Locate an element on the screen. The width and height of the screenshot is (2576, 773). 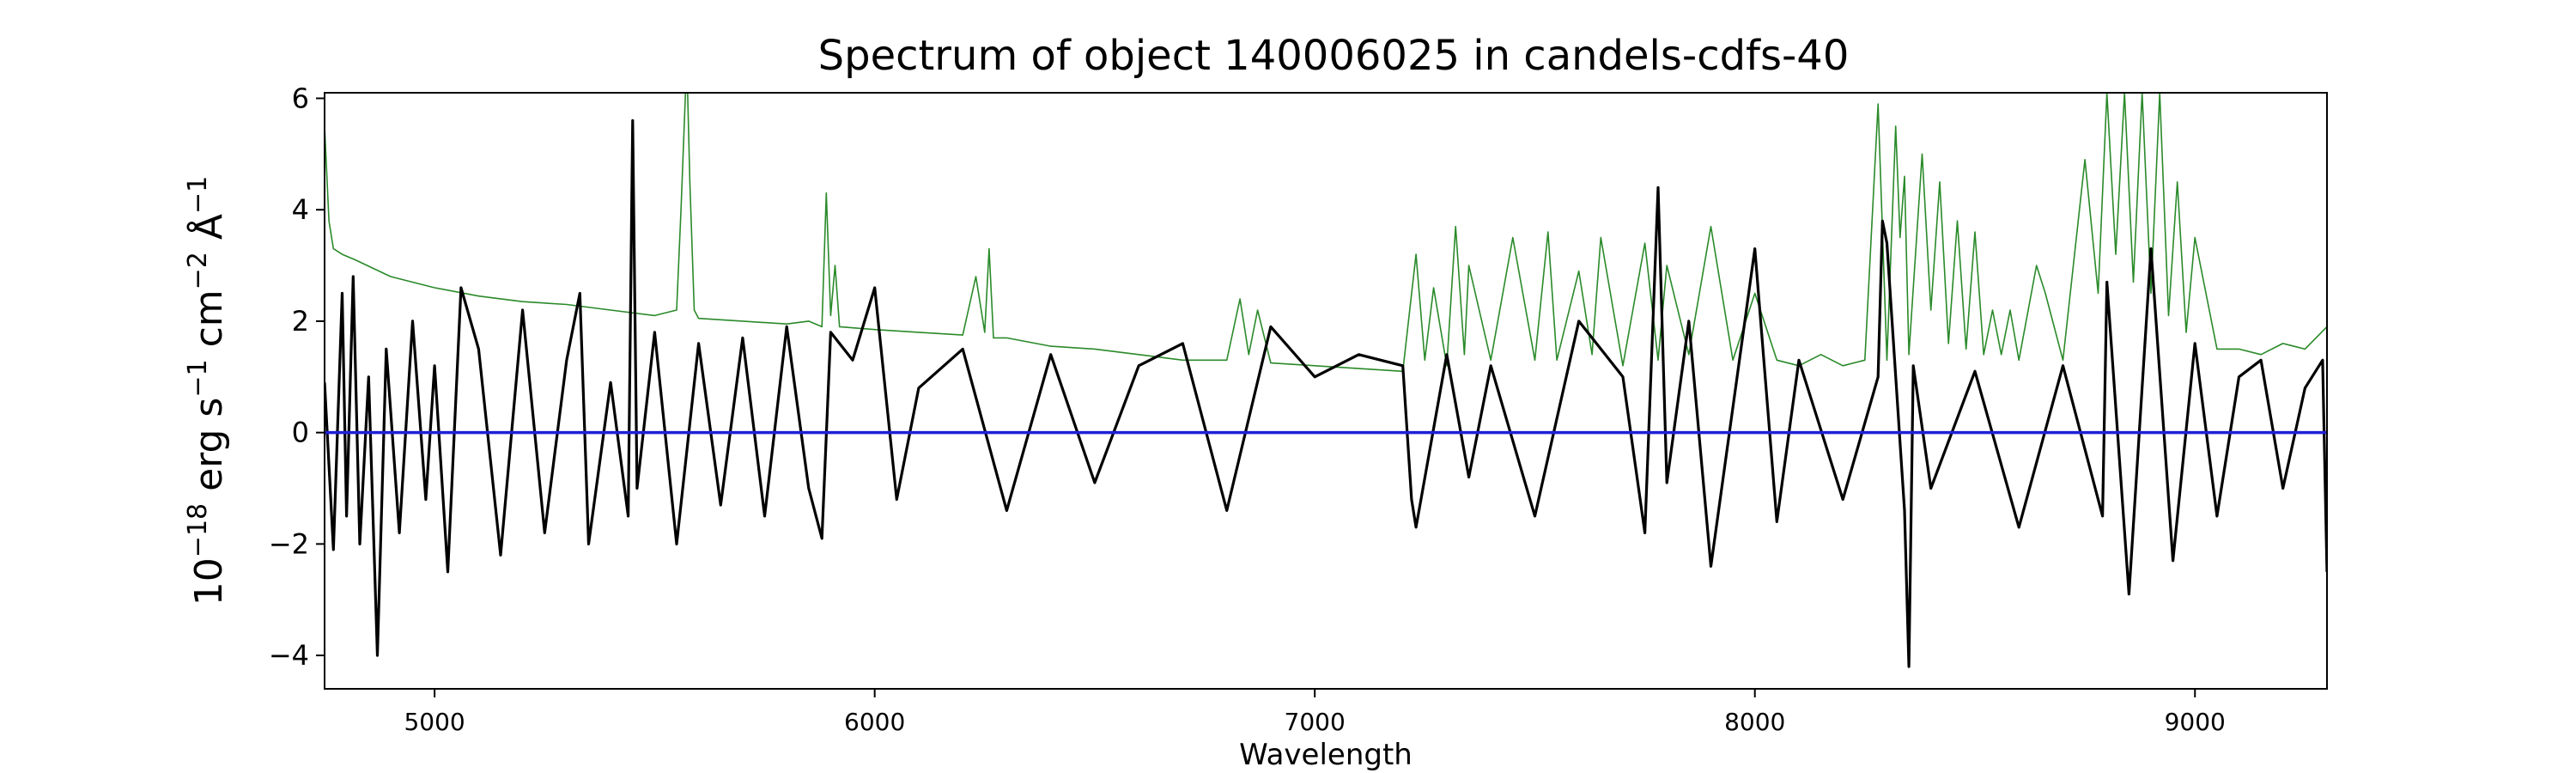
x-tick-label: 6000 is located at coordinates (874, 722).